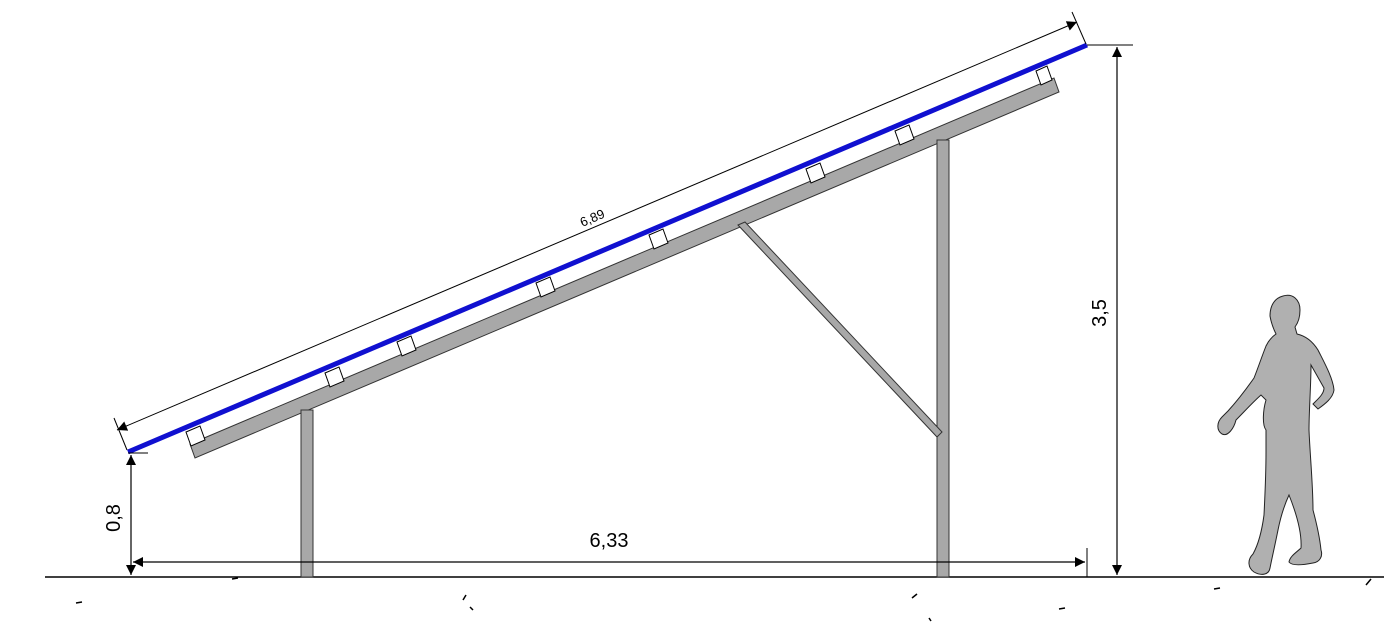 This screenshot has width=1384, height=627. Describe the element at coordinates (943, 358) in the screenshot. I see `rear-post` at that location.